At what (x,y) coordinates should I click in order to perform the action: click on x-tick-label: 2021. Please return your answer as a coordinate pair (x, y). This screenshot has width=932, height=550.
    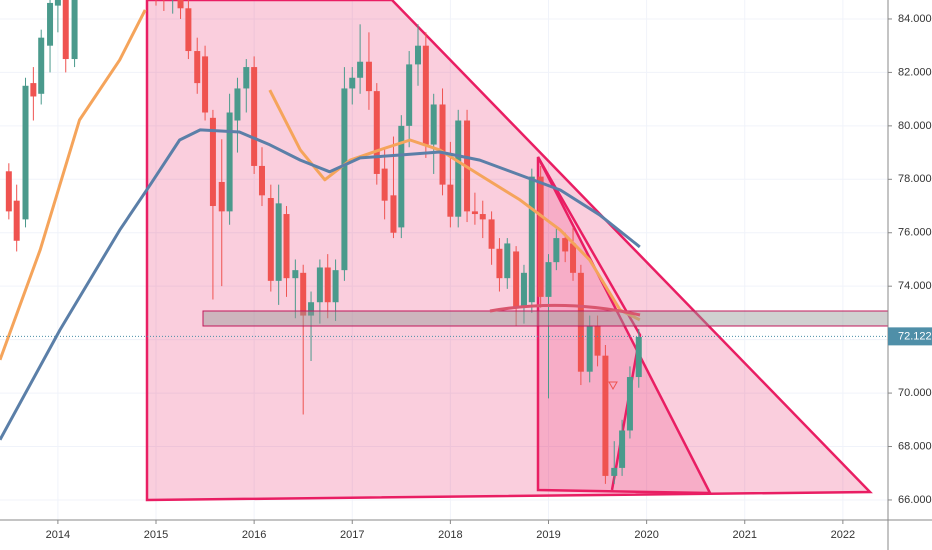
    Looking at the image, I should click on (745, 535).